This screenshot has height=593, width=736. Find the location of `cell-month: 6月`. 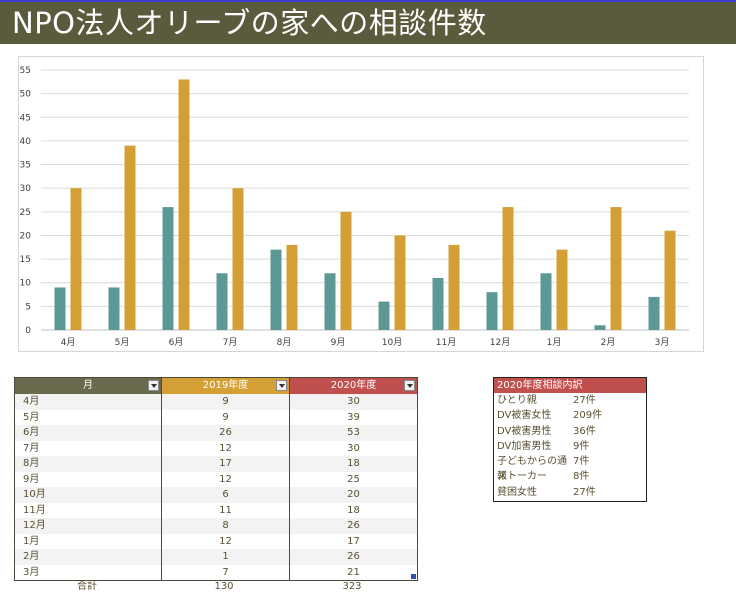

cell-month: 6月 is located at coordinates (31, 432).